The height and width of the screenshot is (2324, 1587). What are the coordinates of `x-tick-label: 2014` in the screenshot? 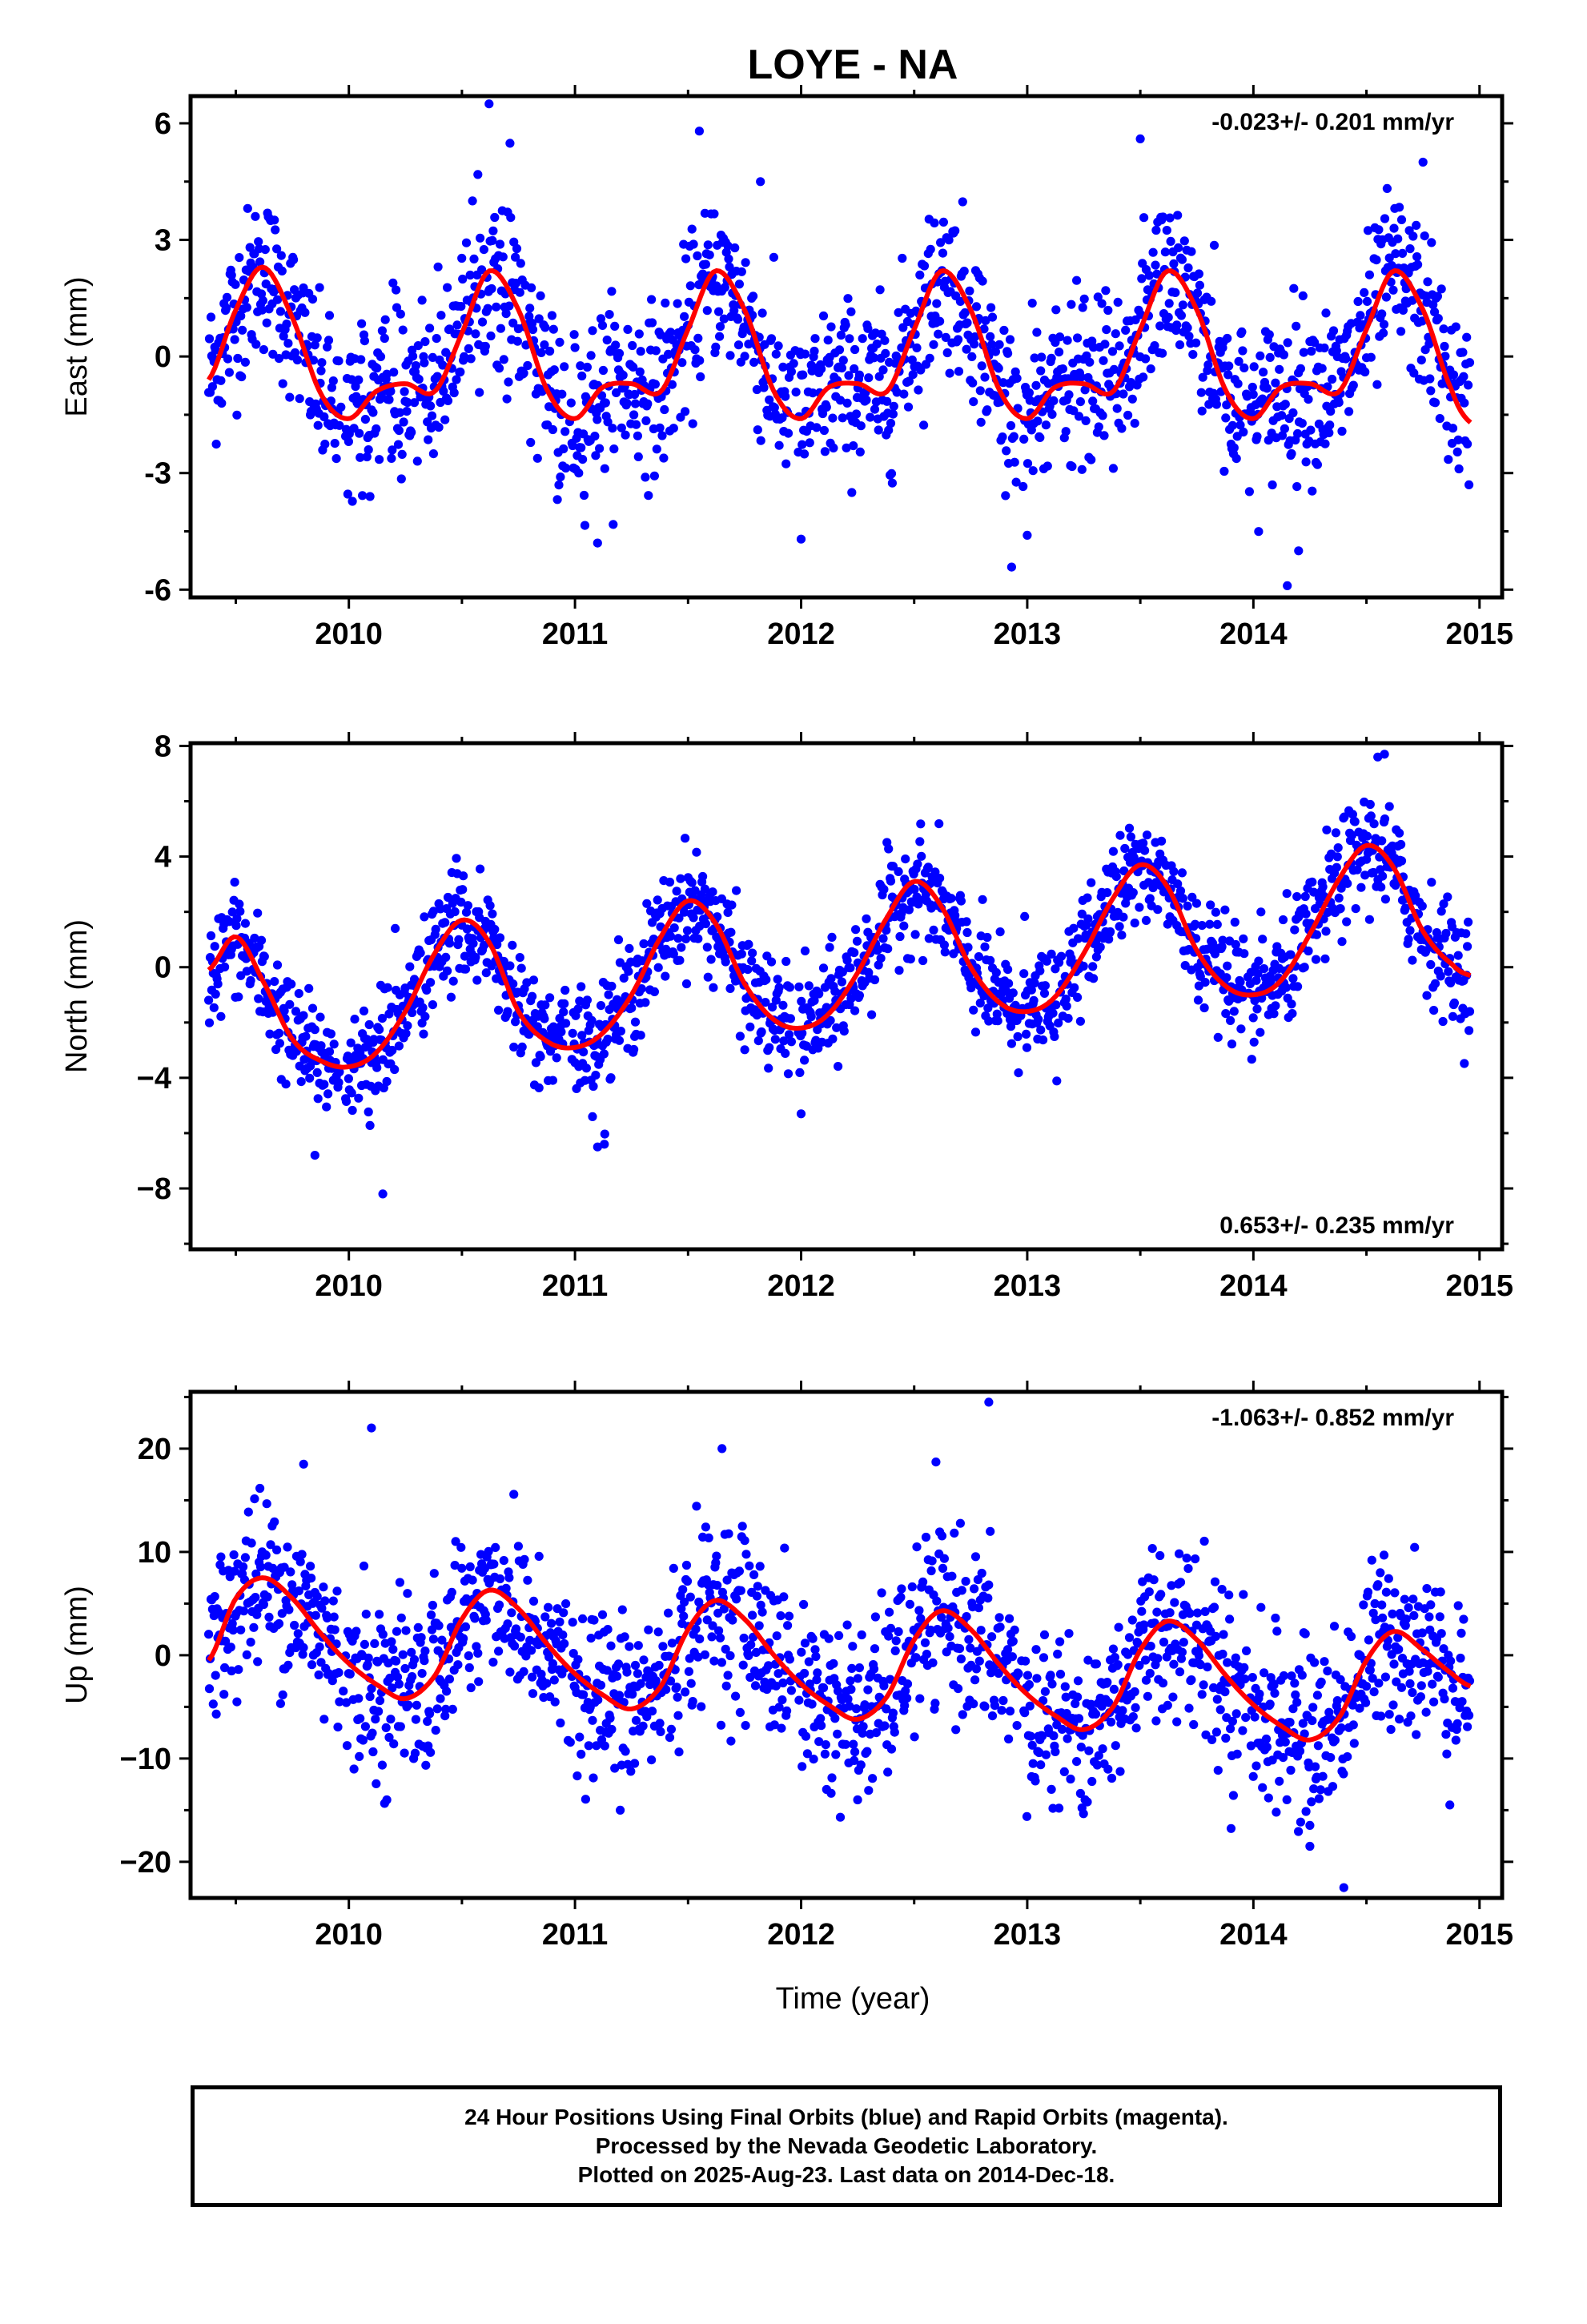 It's located at (1254, 634).